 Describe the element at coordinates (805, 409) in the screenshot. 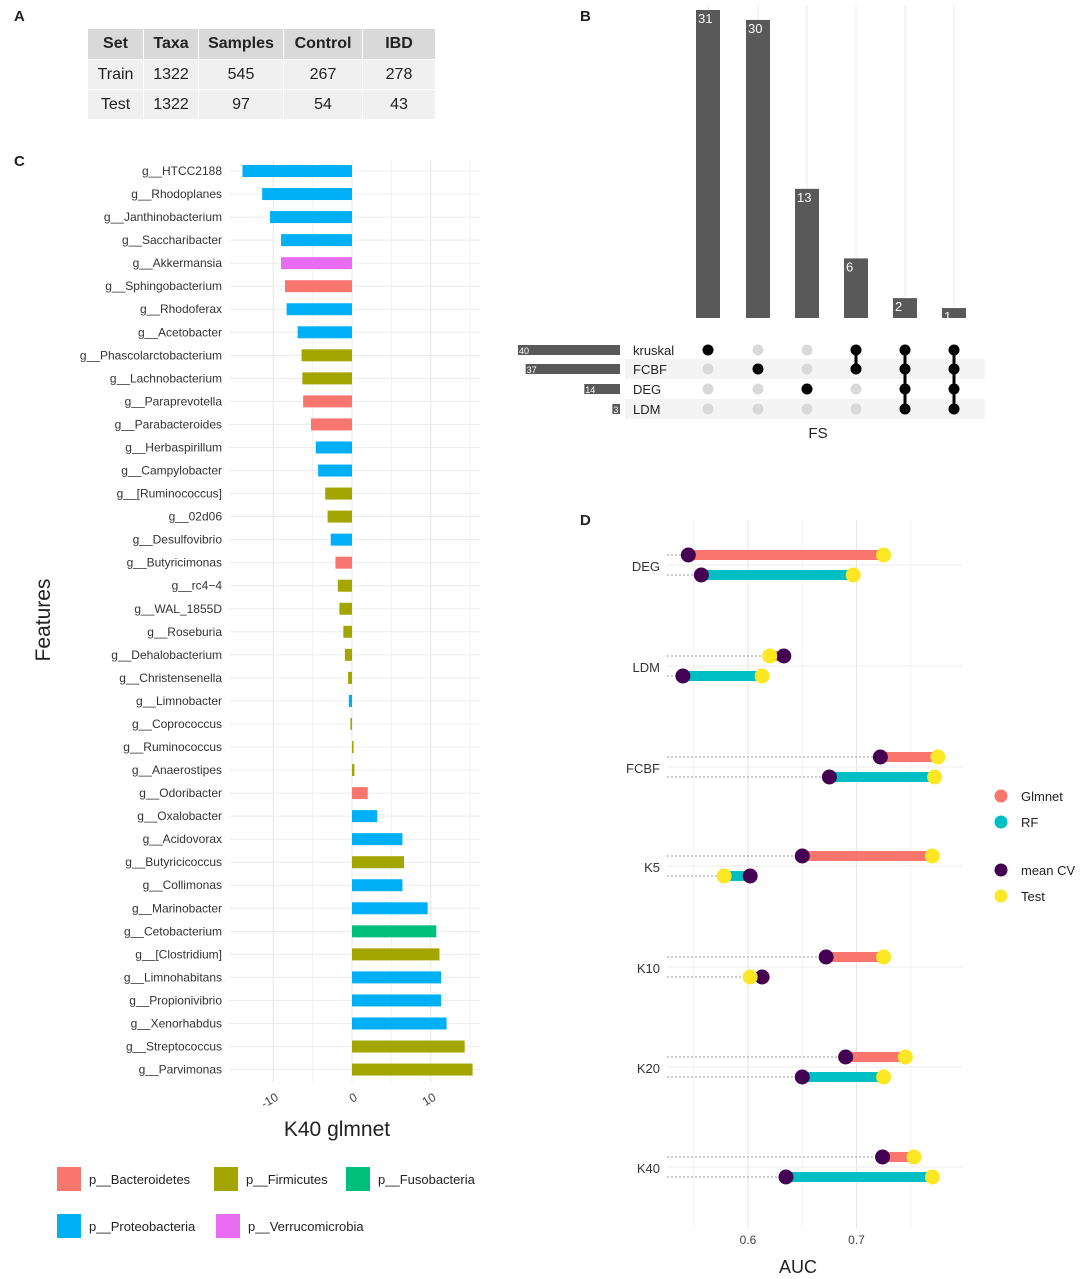

I see `matrix-row-band` at that location.